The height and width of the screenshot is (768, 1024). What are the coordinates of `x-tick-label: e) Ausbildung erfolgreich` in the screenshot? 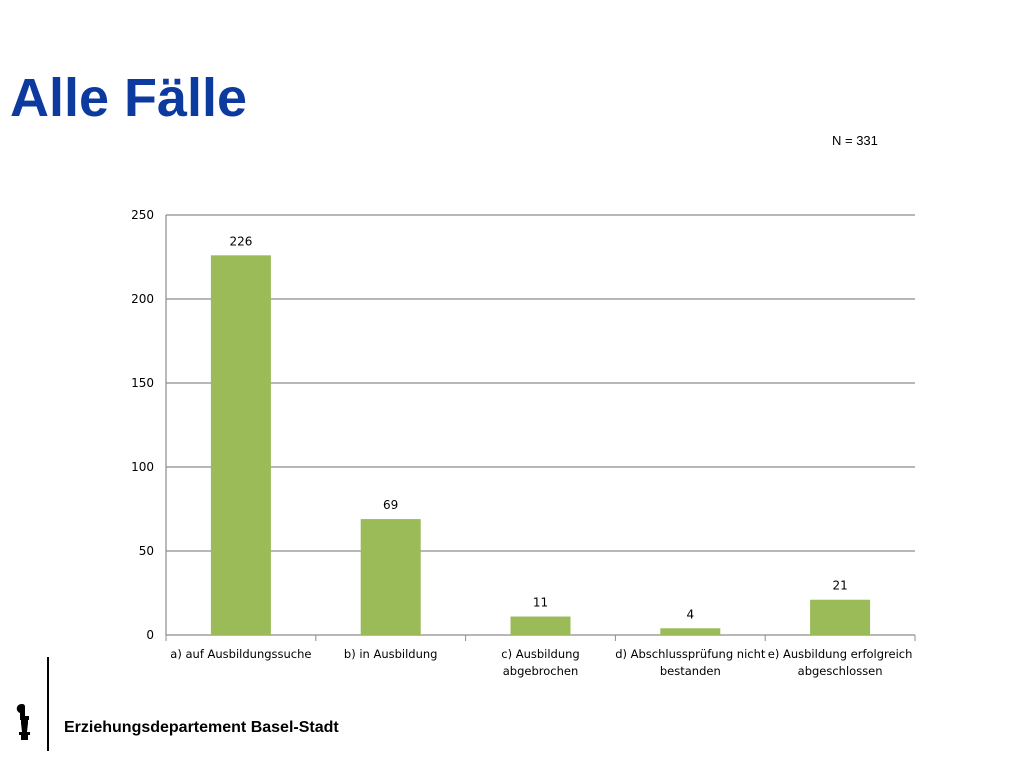 It's located at (840, 654).